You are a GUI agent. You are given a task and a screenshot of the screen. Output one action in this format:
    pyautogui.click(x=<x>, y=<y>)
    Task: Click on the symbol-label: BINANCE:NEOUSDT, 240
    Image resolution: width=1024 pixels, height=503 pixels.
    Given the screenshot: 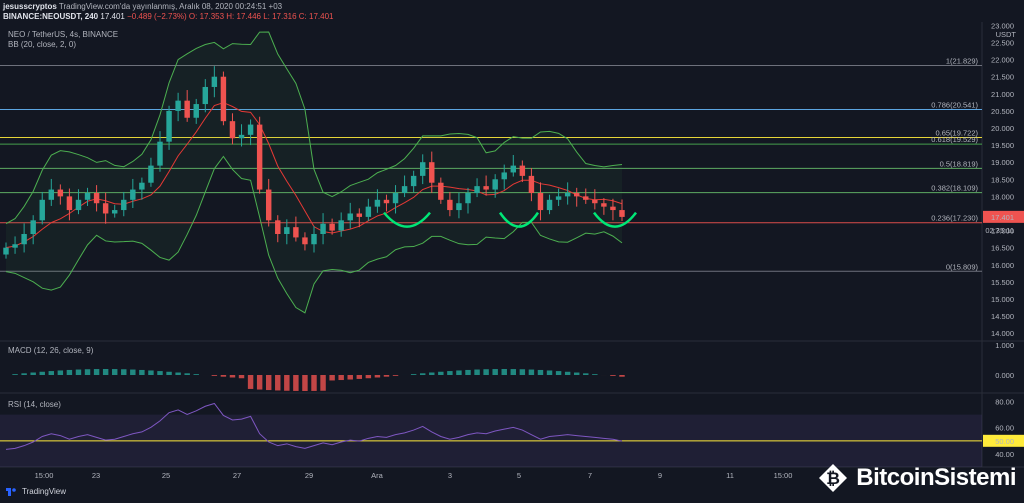 What is the action you would take?
    pyautogui.click(x=51, y=16)
    